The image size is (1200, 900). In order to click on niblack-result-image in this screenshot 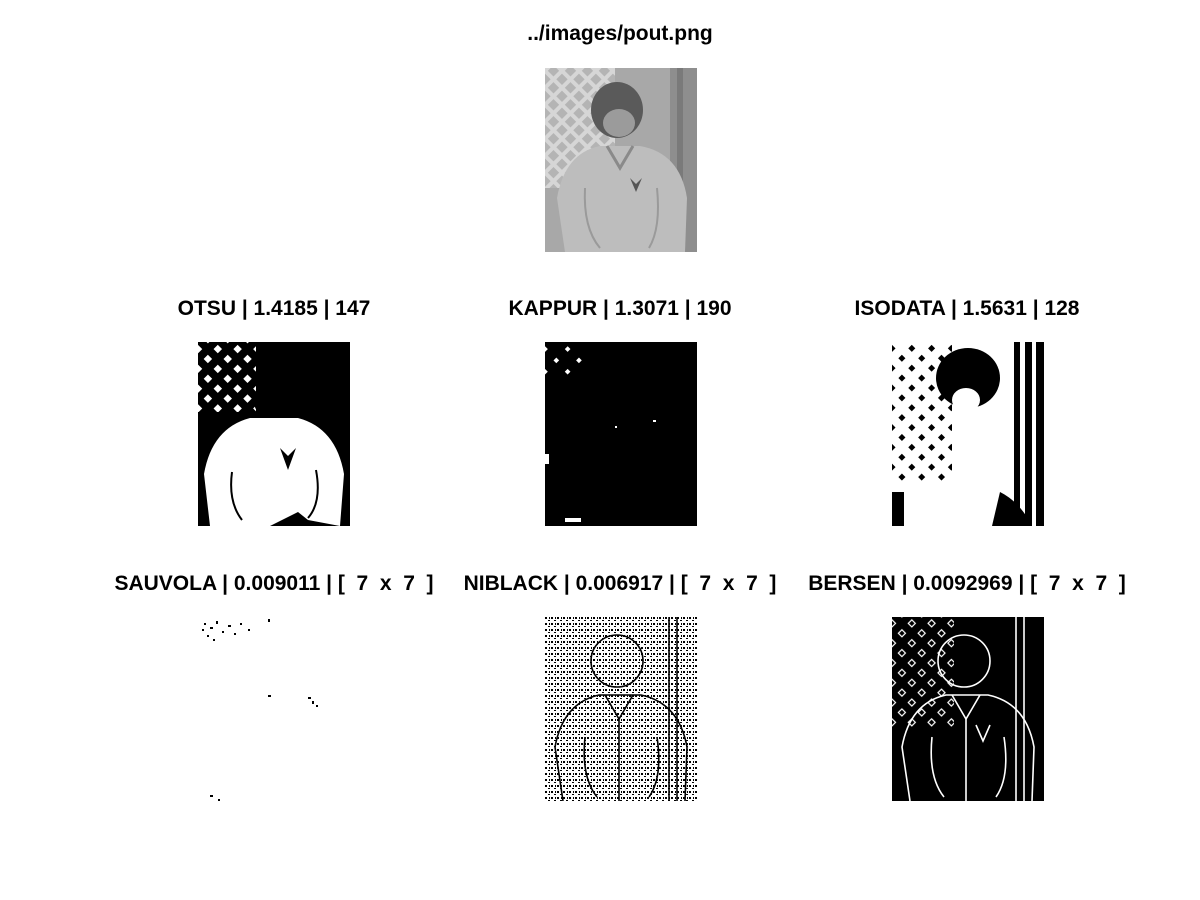, I will do `click(621, 709)`.